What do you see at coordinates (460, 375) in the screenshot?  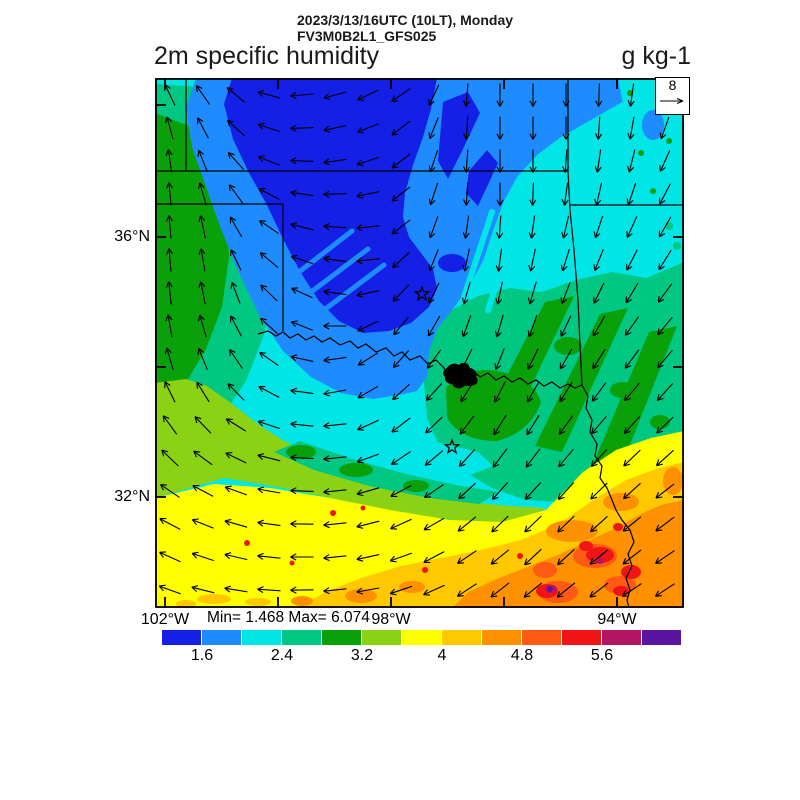 I see `lake-marker` at bounding box center [460, 375].